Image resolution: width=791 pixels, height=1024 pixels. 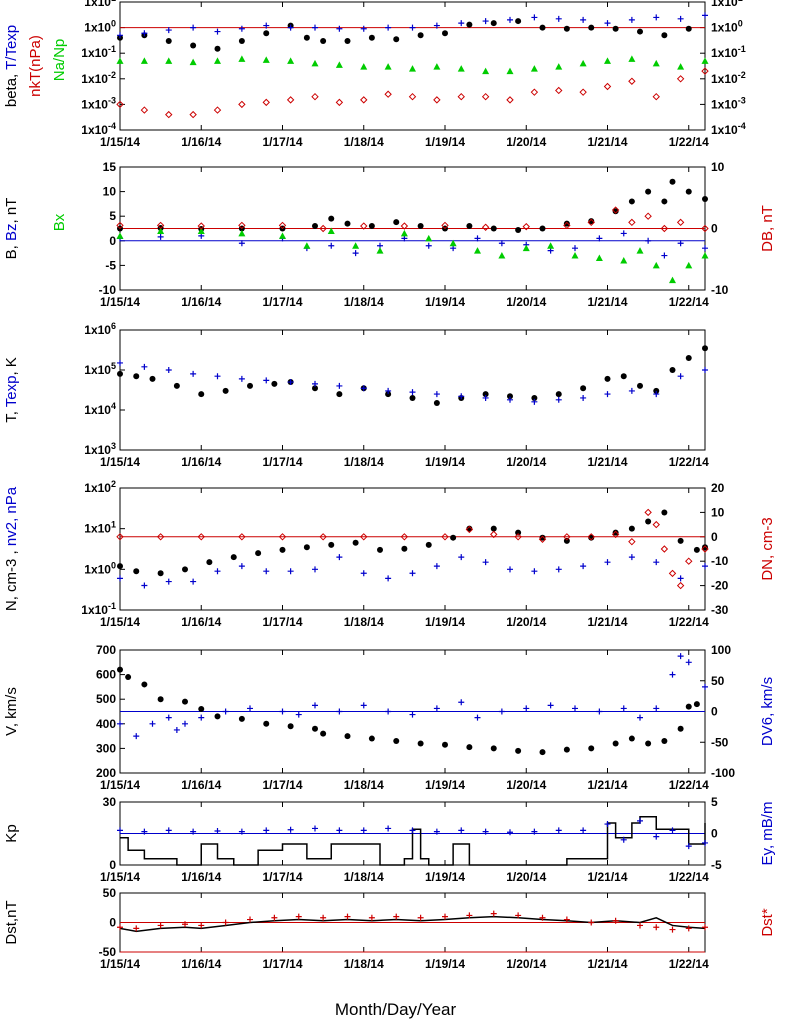 What do you see at coordinates (445, 964) in the screenshot?
I see `x-tick-label: 1/19/14` at bounding box center [445, 964].